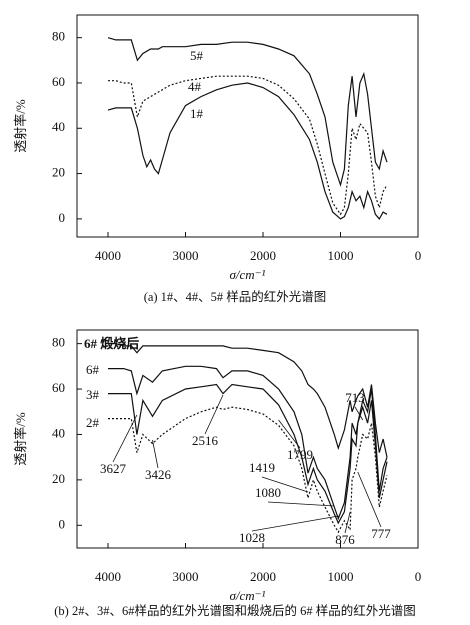 The height and width of the screenshot is (625, 470). I want to click on series-label: 3#, so click(93, 394).